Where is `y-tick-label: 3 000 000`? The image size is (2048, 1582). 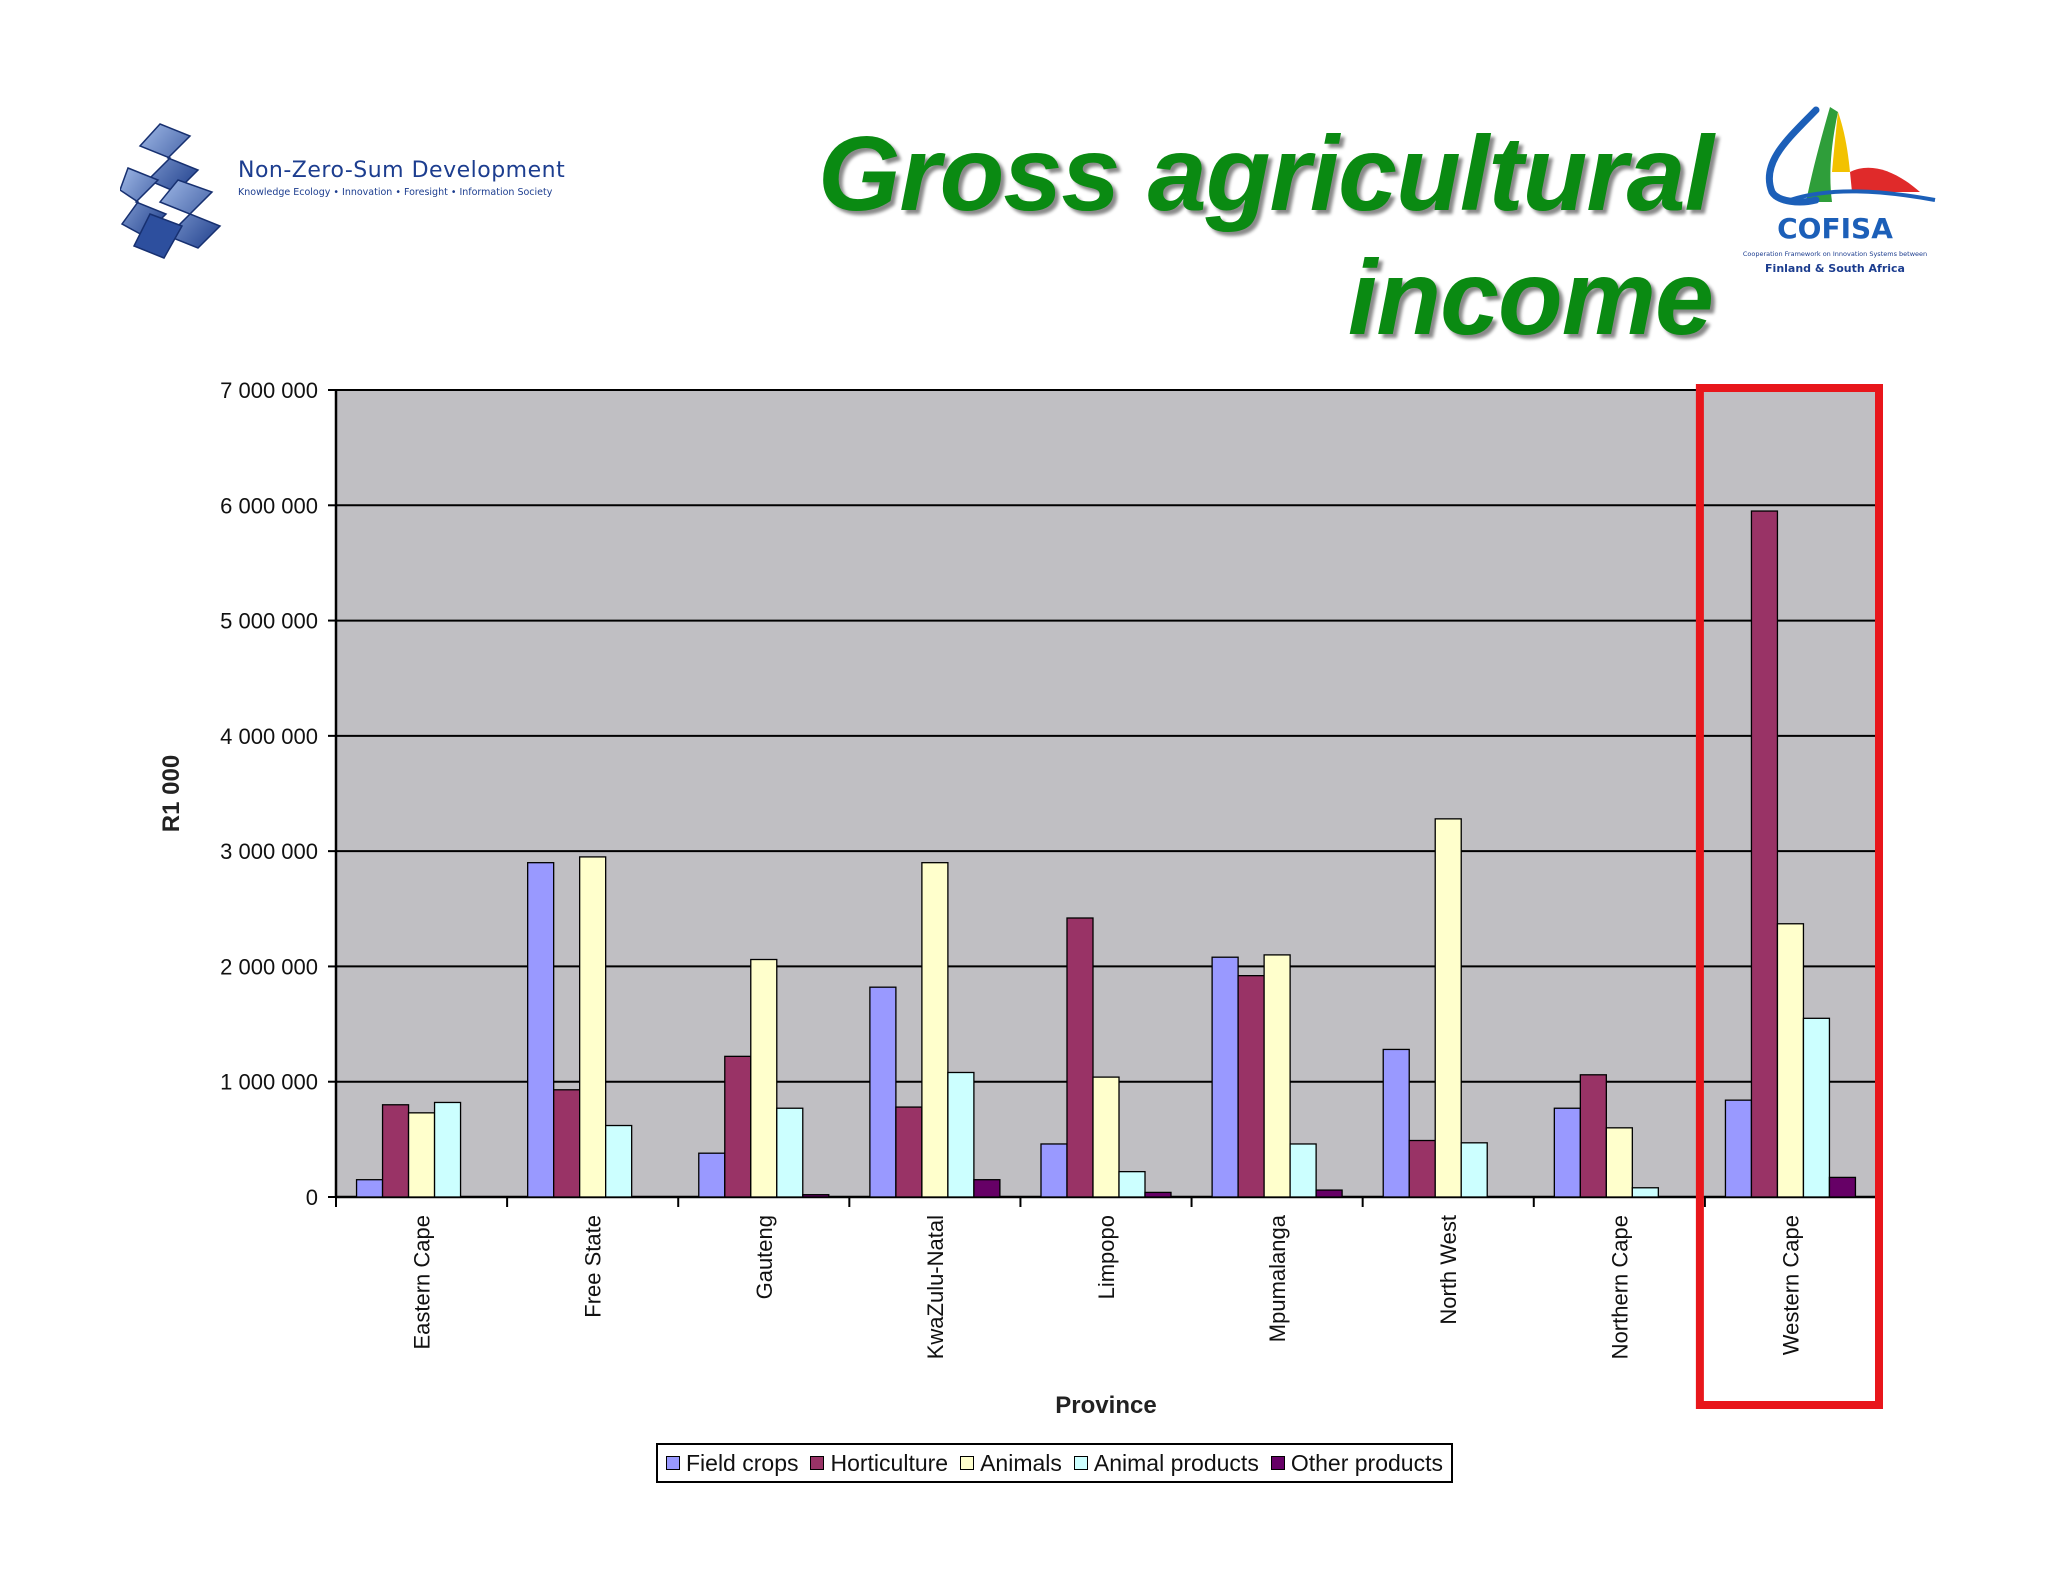
y-tick-label: 3 000 000 is located at coordinates (269, 851).